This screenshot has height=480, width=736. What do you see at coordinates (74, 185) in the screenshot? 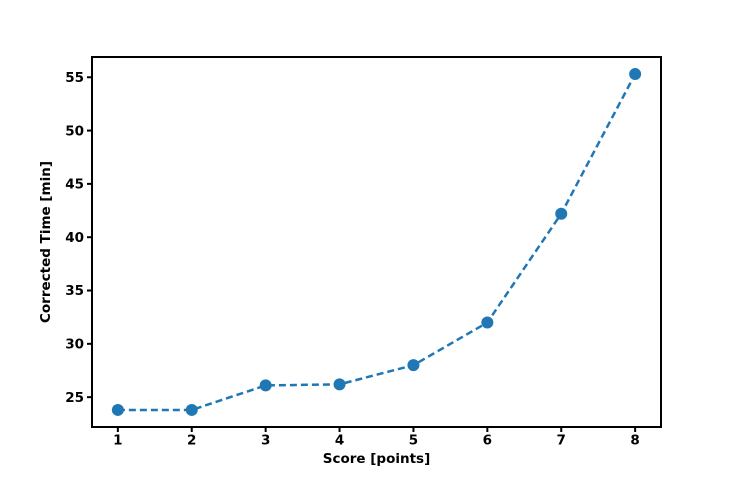
I see `y-tick-label: 45` at bounding box center [74, 185].